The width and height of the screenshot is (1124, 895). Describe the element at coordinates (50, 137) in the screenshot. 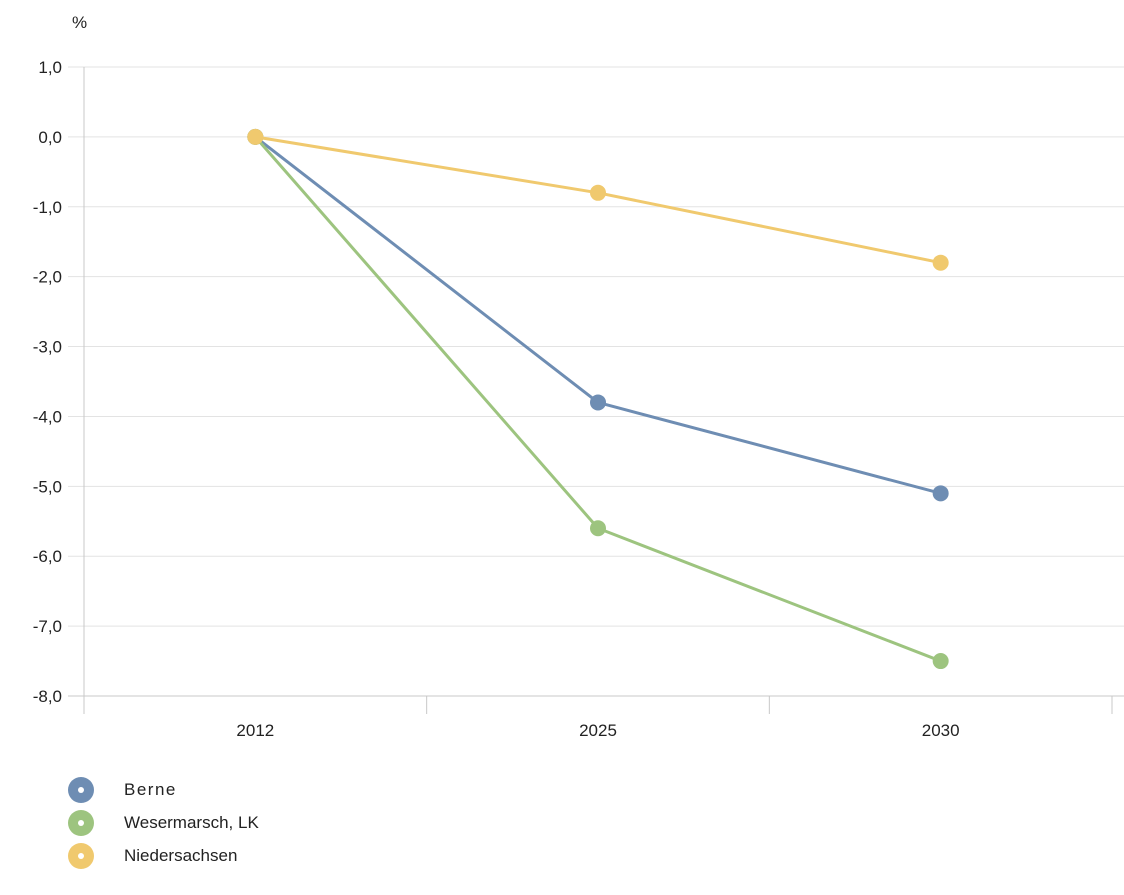

I see `y-tick-label: 0,0` at that location.